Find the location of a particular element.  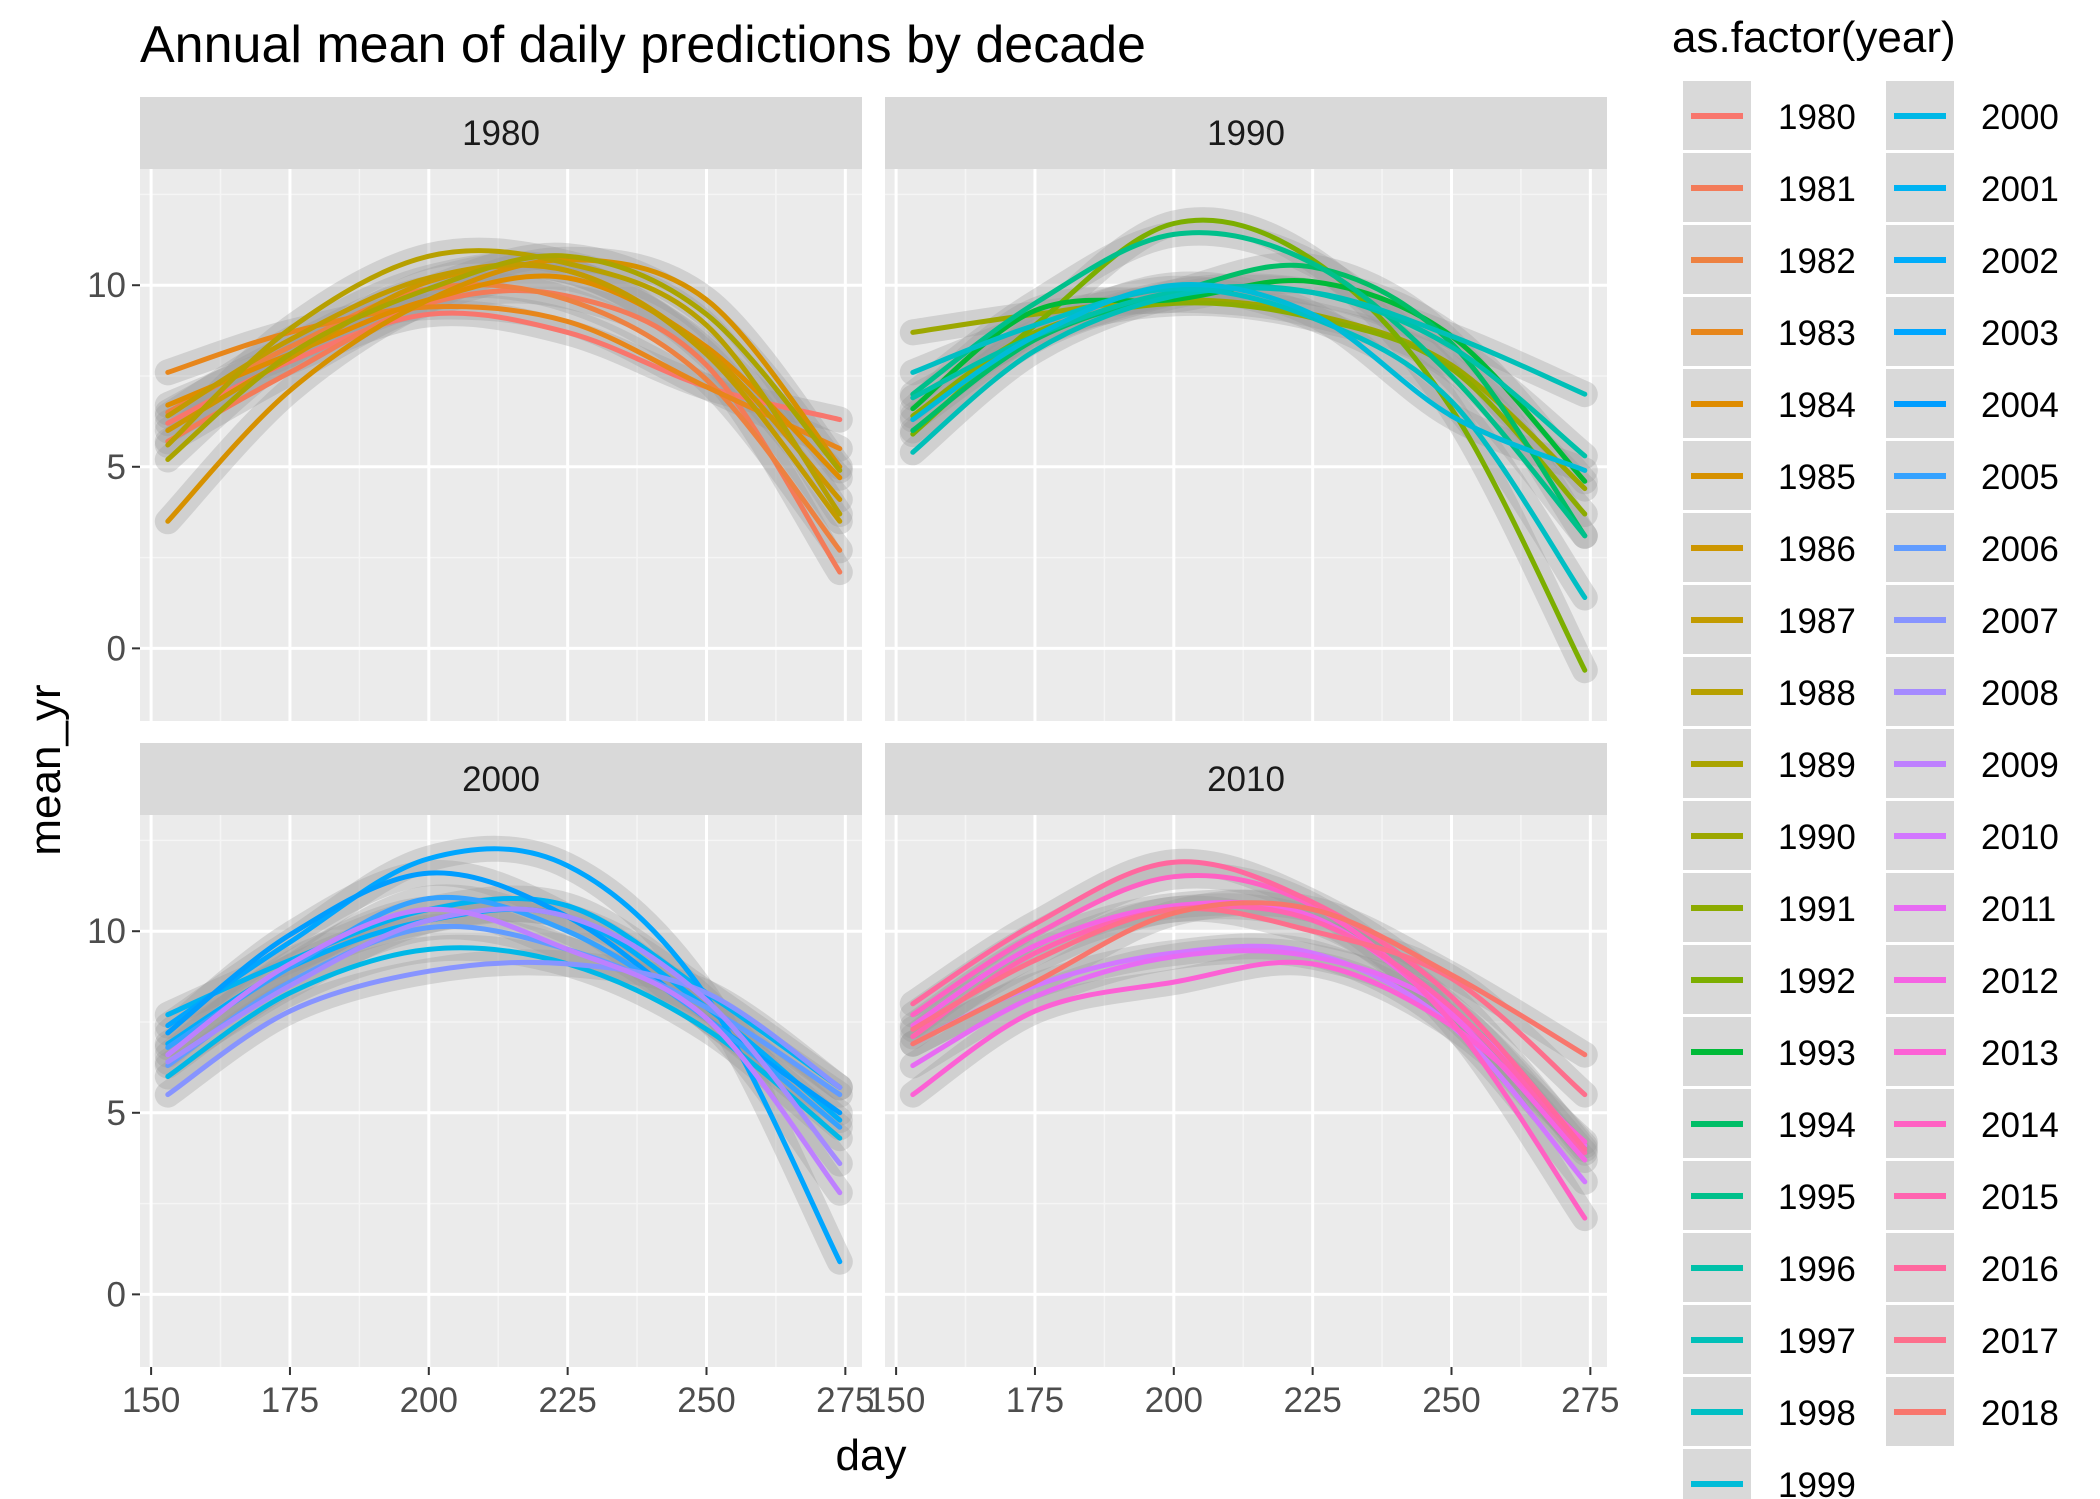

facet-strip-label: 2010 is located at coordinates (1246, 779).